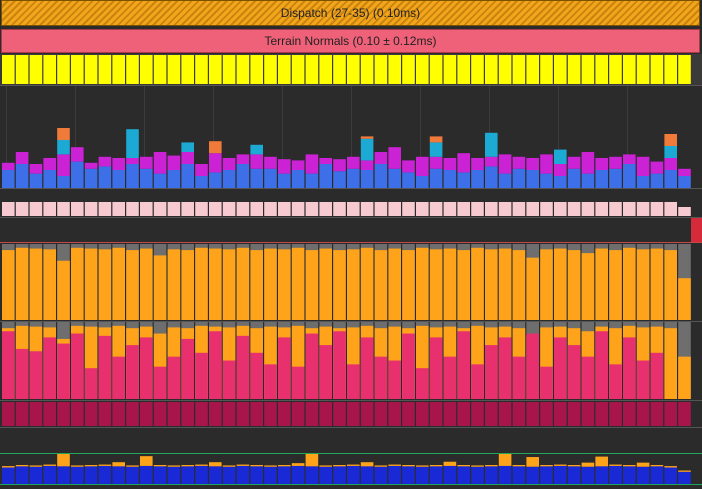  What do you see at coordinates (350, 41) in the screenshot?
I see `terrain-normals-event-bar: Terrain Normals (0.10 ± 0.12ms)` at bounding box center [350, 41].